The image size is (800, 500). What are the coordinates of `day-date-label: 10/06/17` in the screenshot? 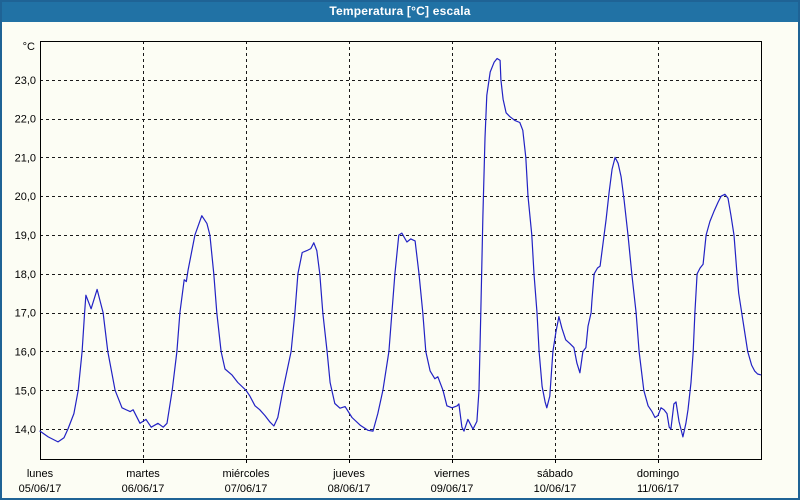 It's located at (555, 489).